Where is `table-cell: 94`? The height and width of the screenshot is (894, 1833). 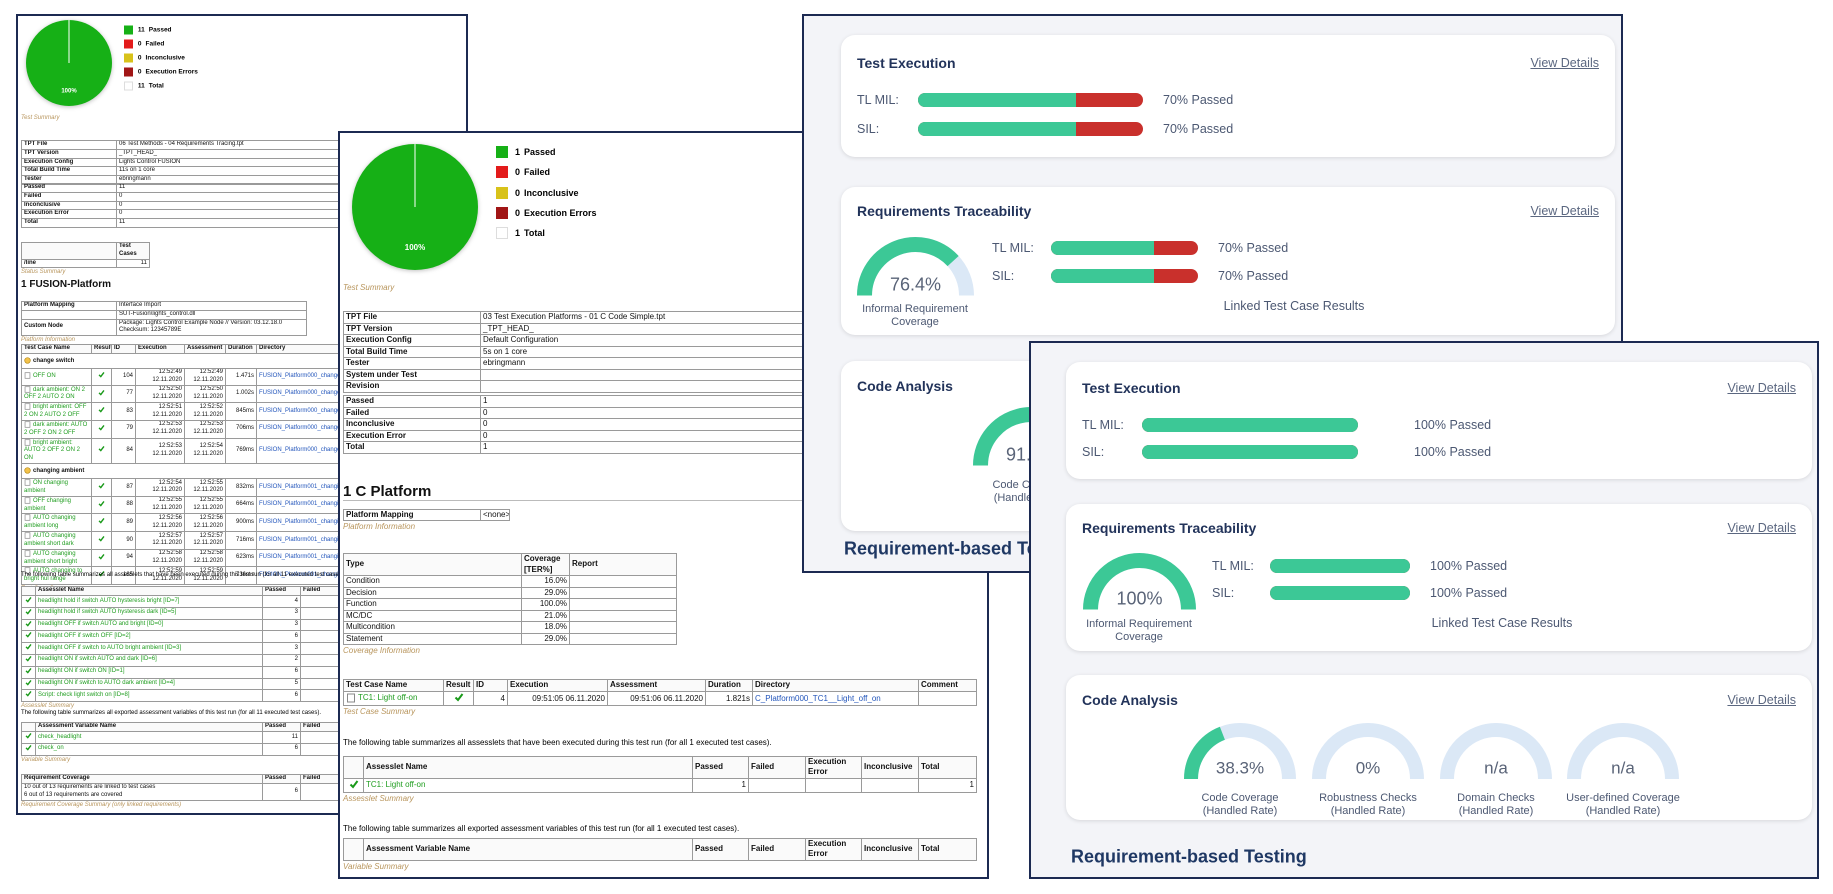 table-cell: 94 is located at coordinates (123, 558).